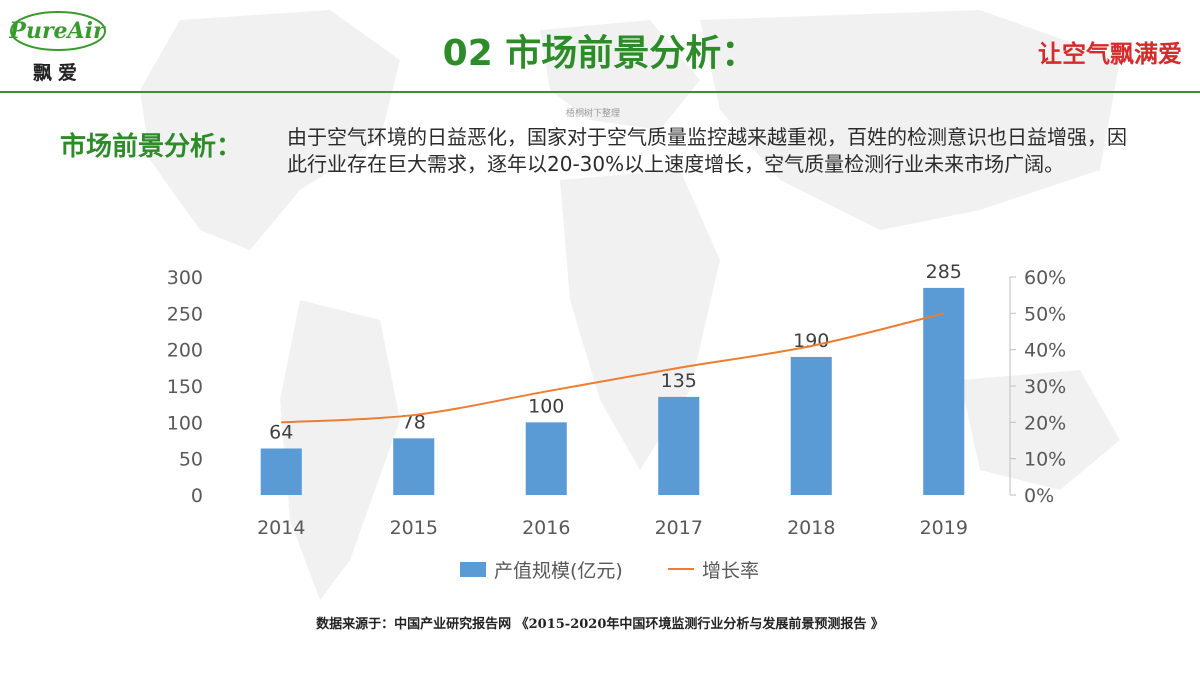 Image resolution: width=1200 pixels, height=675 pixels. I want to click on bar-data-label: 135, so click(679, 381).